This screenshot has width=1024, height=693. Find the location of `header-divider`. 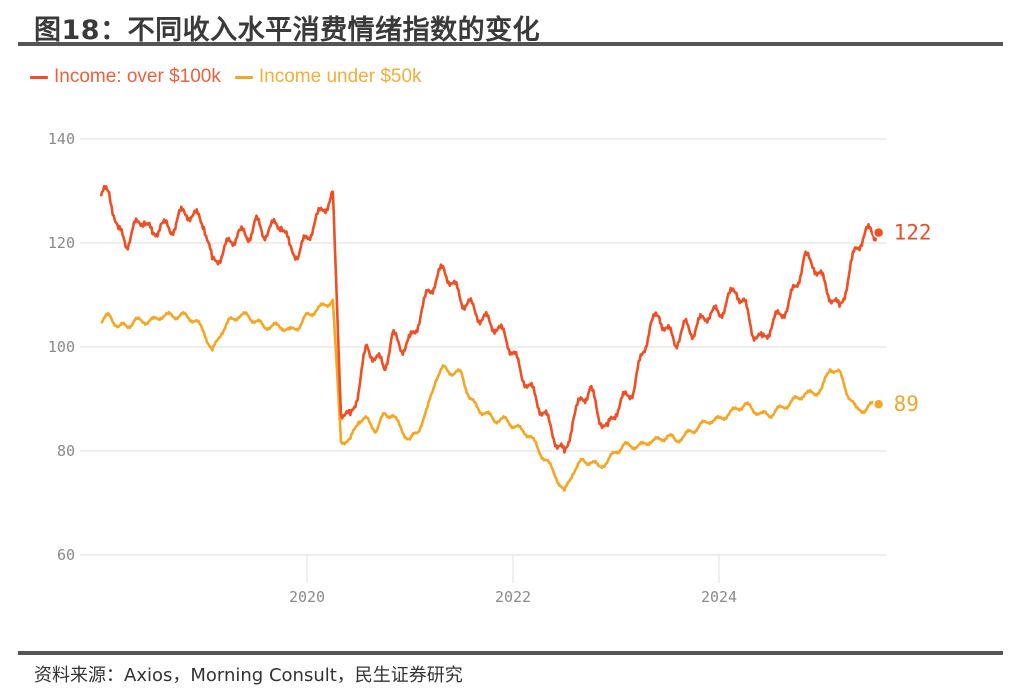

header-divider is located at coordinates (510, 44).